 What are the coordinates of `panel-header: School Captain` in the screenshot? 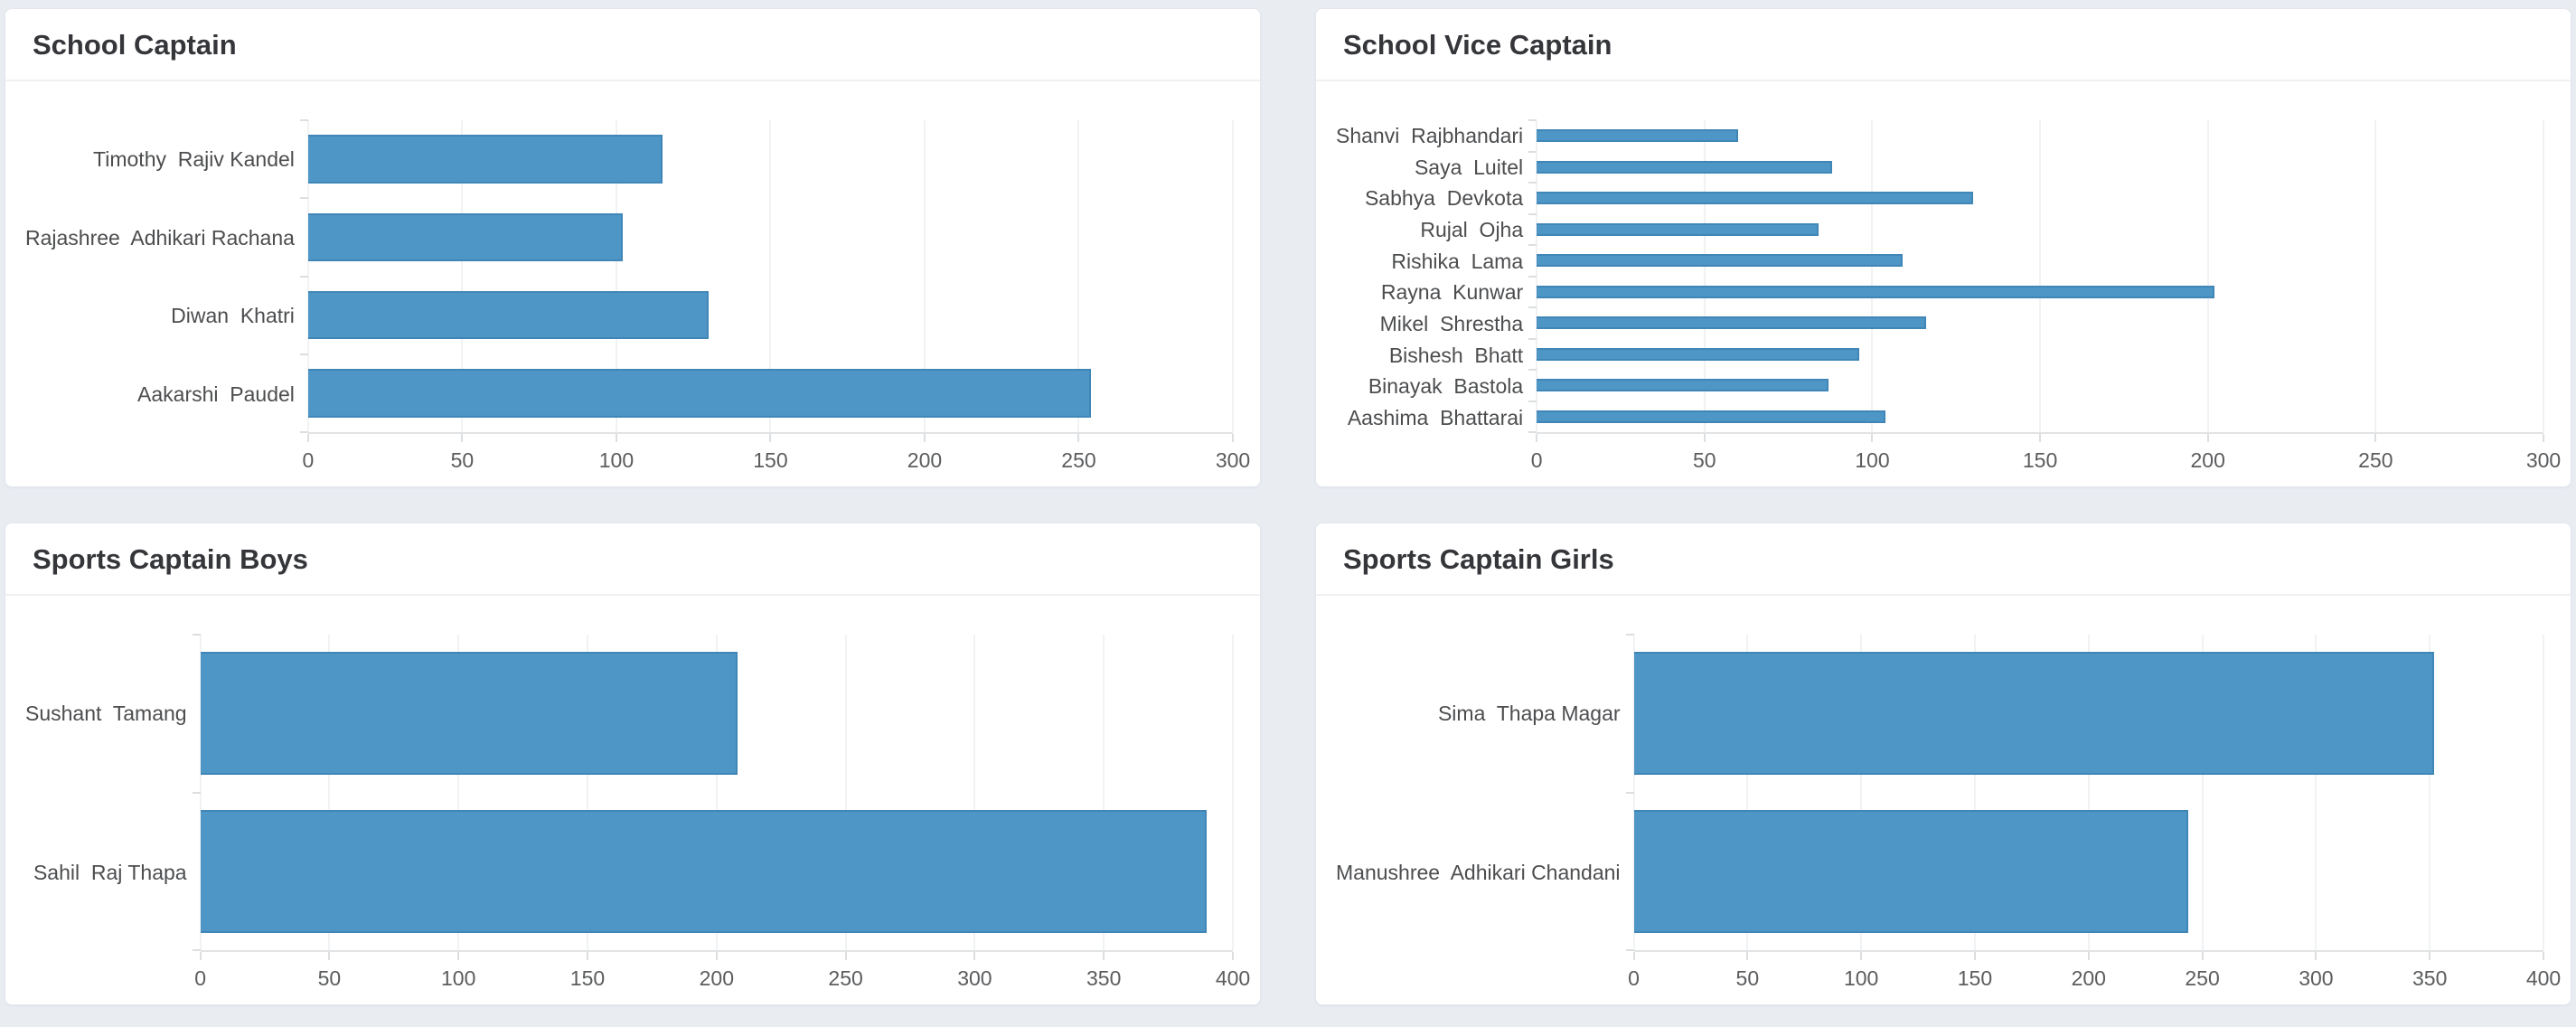 It's located at (633, 45).